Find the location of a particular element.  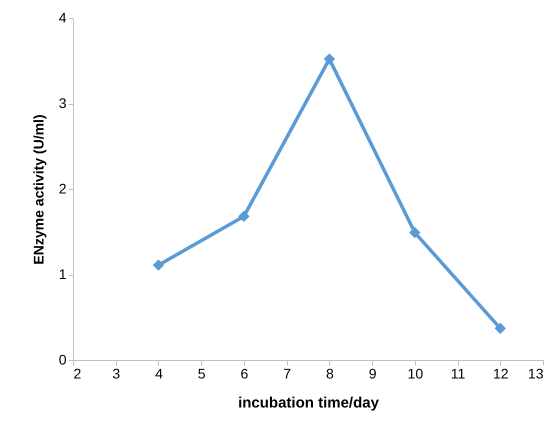

x-tick-label: 7 is located at coordinates (287, 374).